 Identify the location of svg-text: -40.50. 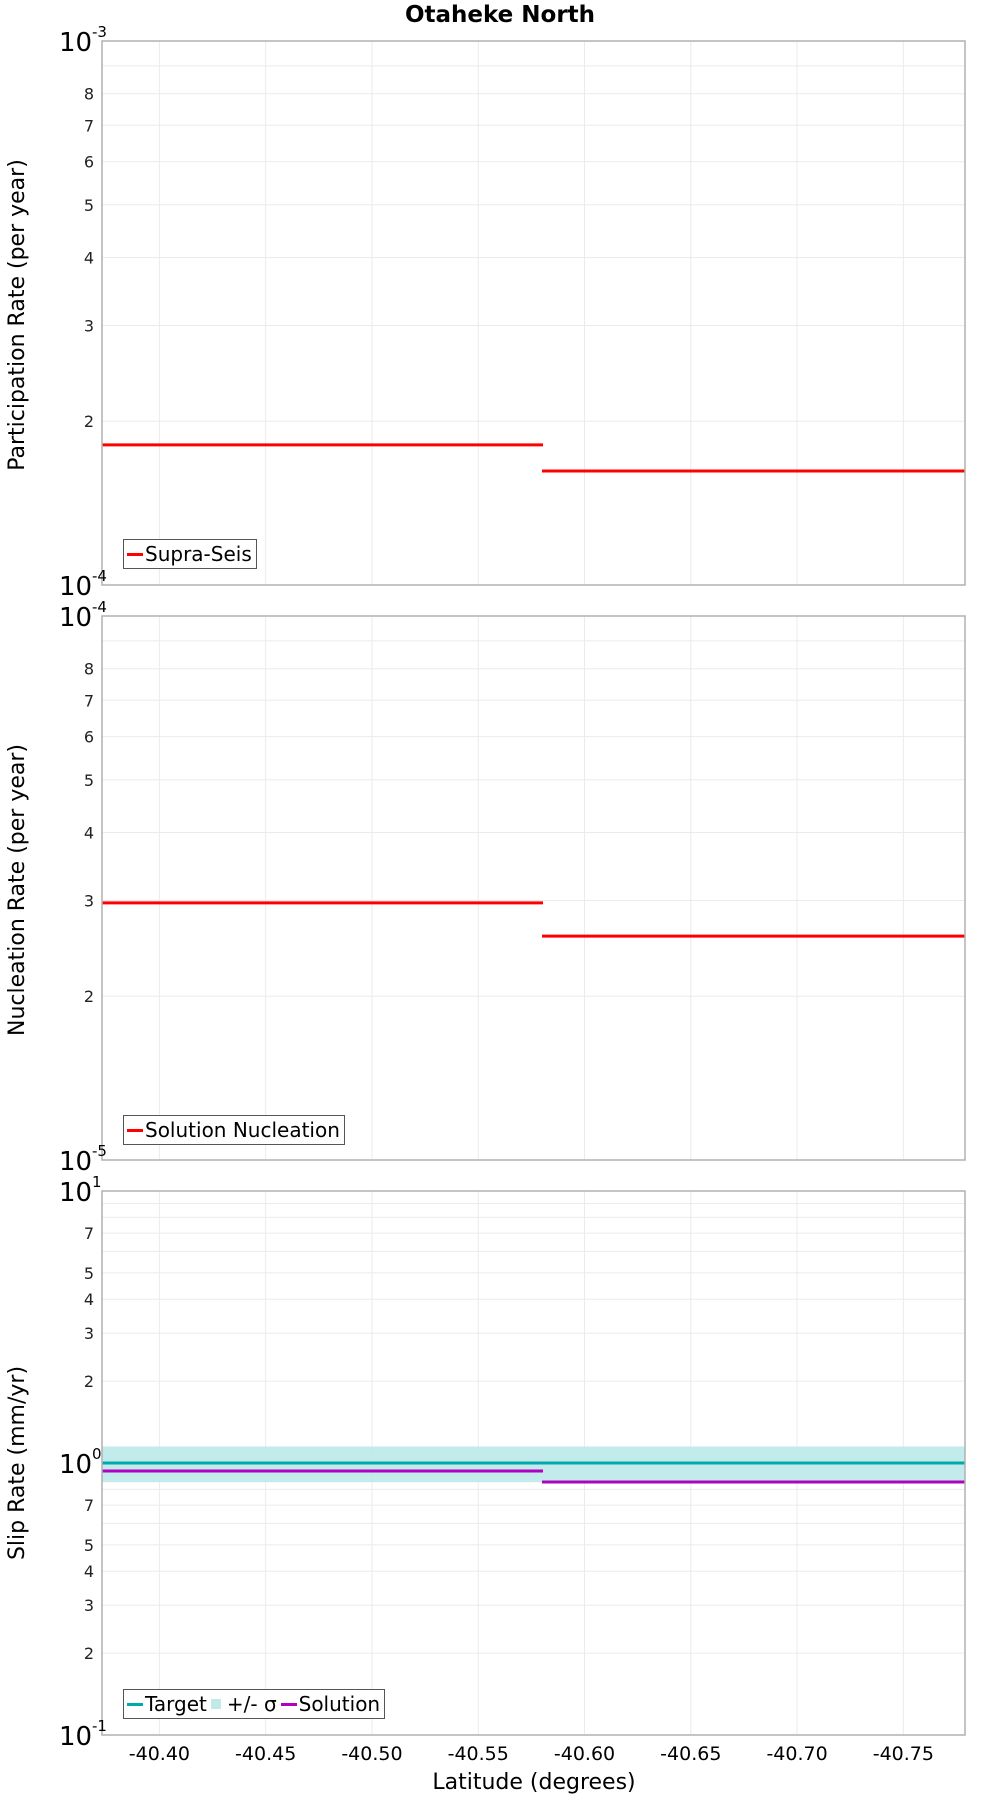
(371, 1754).